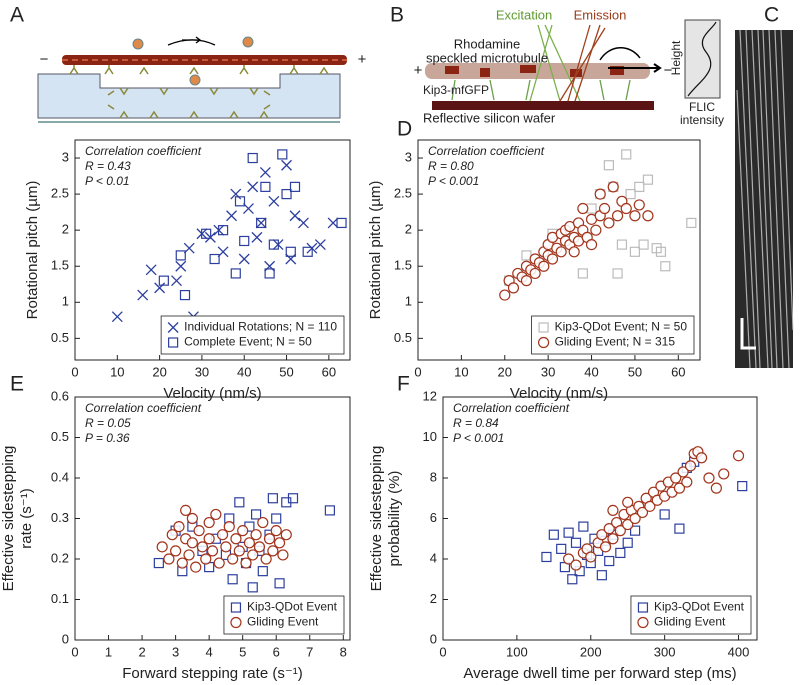 Image resolution: width=800 pixels, height=685 pixels. I want to click on y-tick-label: 0.2, so click(60, 557).